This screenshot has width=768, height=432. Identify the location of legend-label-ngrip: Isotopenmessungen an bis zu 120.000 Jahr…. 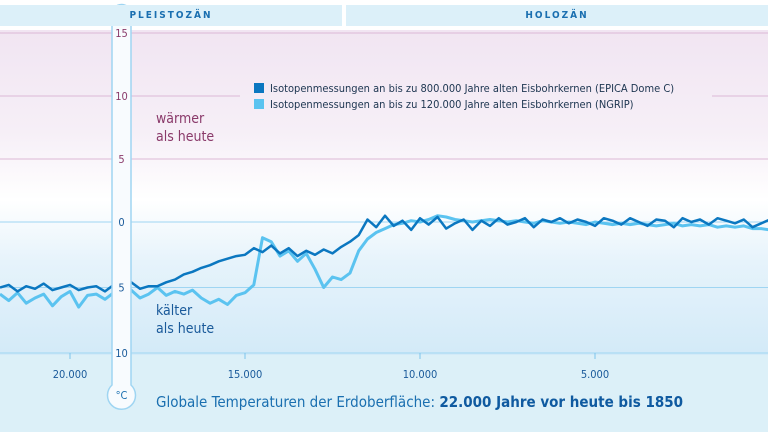
(452, 104).